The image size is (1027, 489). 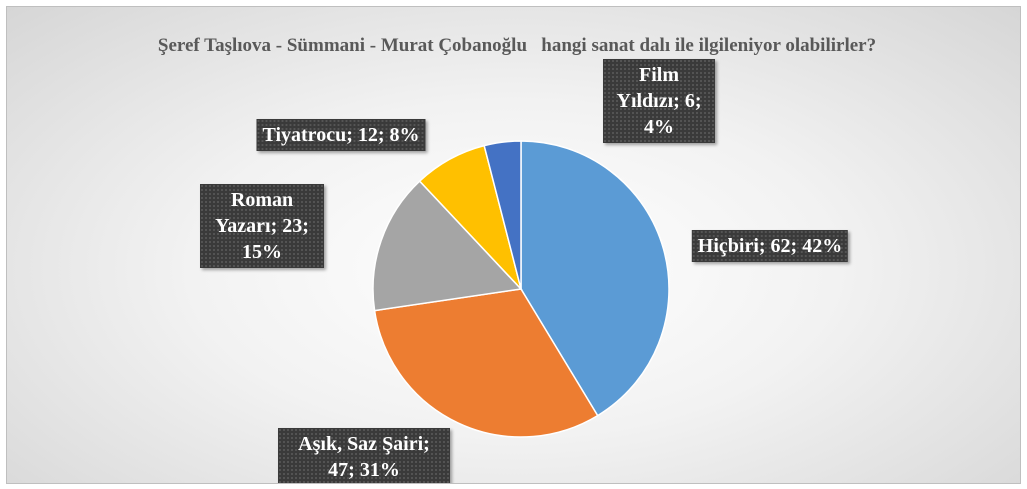 What do you see at coordinates (770, 246) in the screenshot?
I see `data-label: Hiçbiri; 62; 42%` at bounding box center [770, 246].